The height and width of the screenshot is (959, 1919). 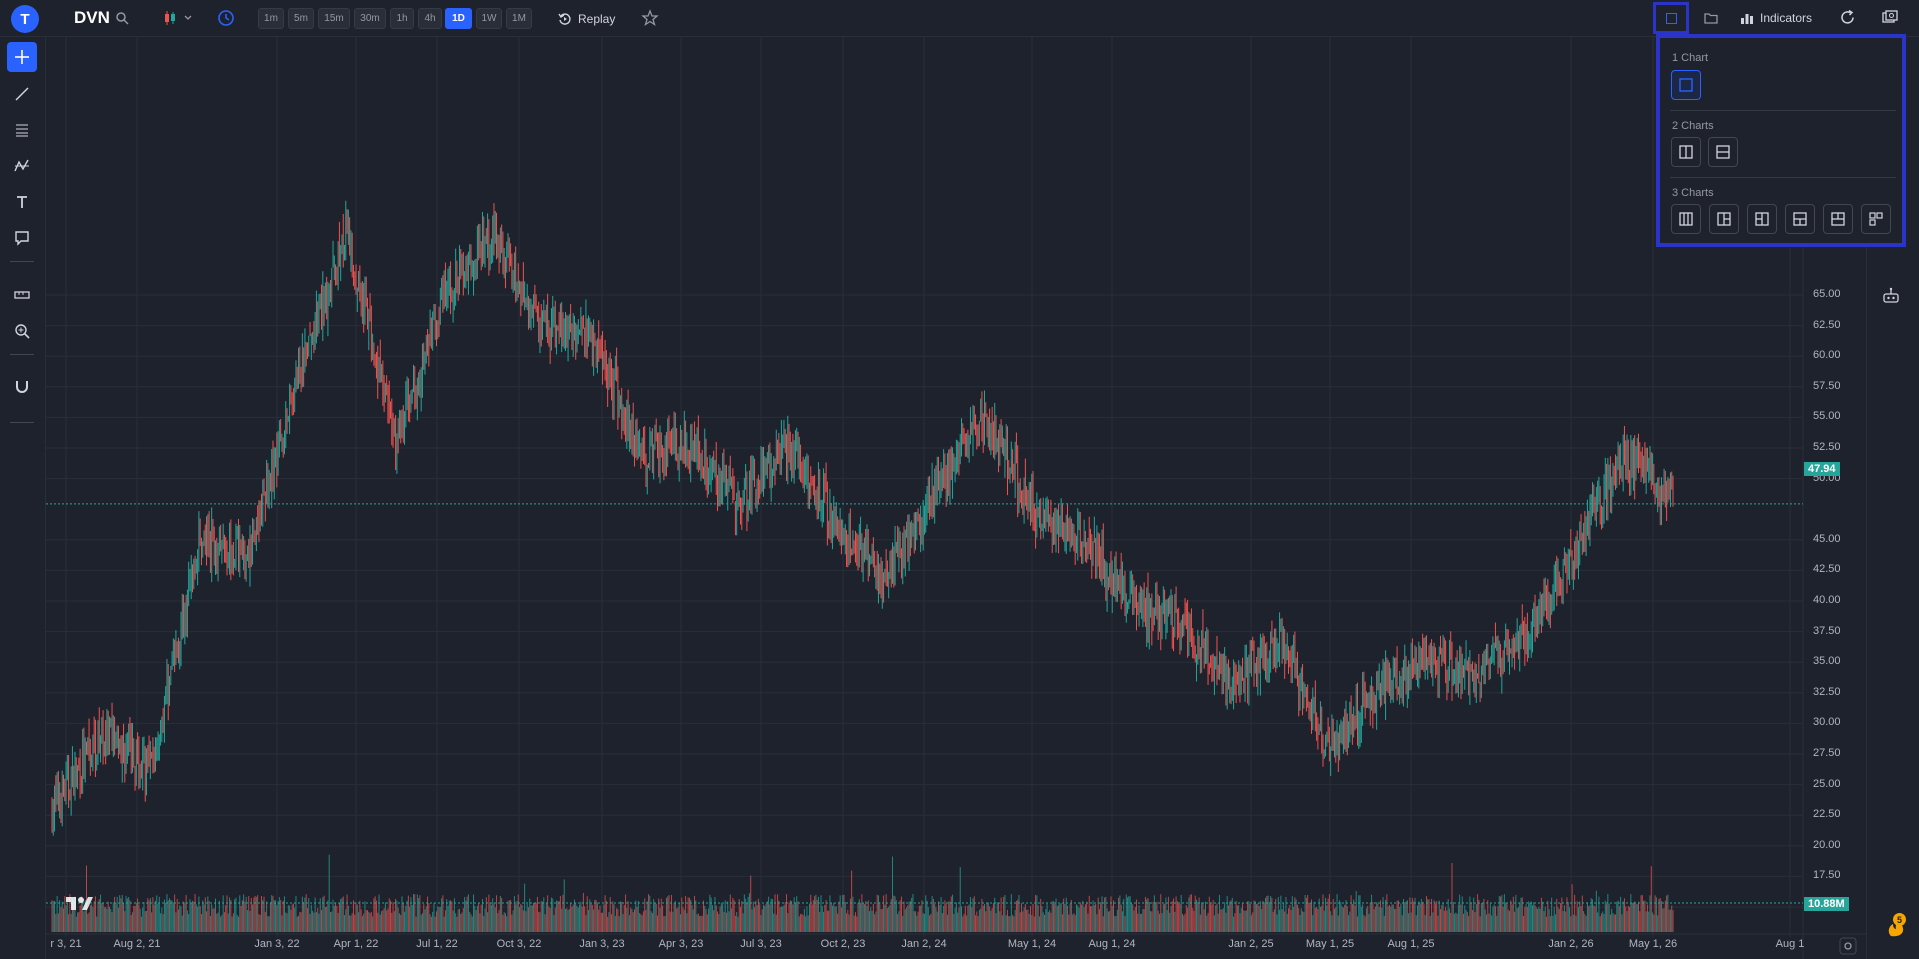 I want to click on layout-3-left-icon, so click(x=1724, y=219).